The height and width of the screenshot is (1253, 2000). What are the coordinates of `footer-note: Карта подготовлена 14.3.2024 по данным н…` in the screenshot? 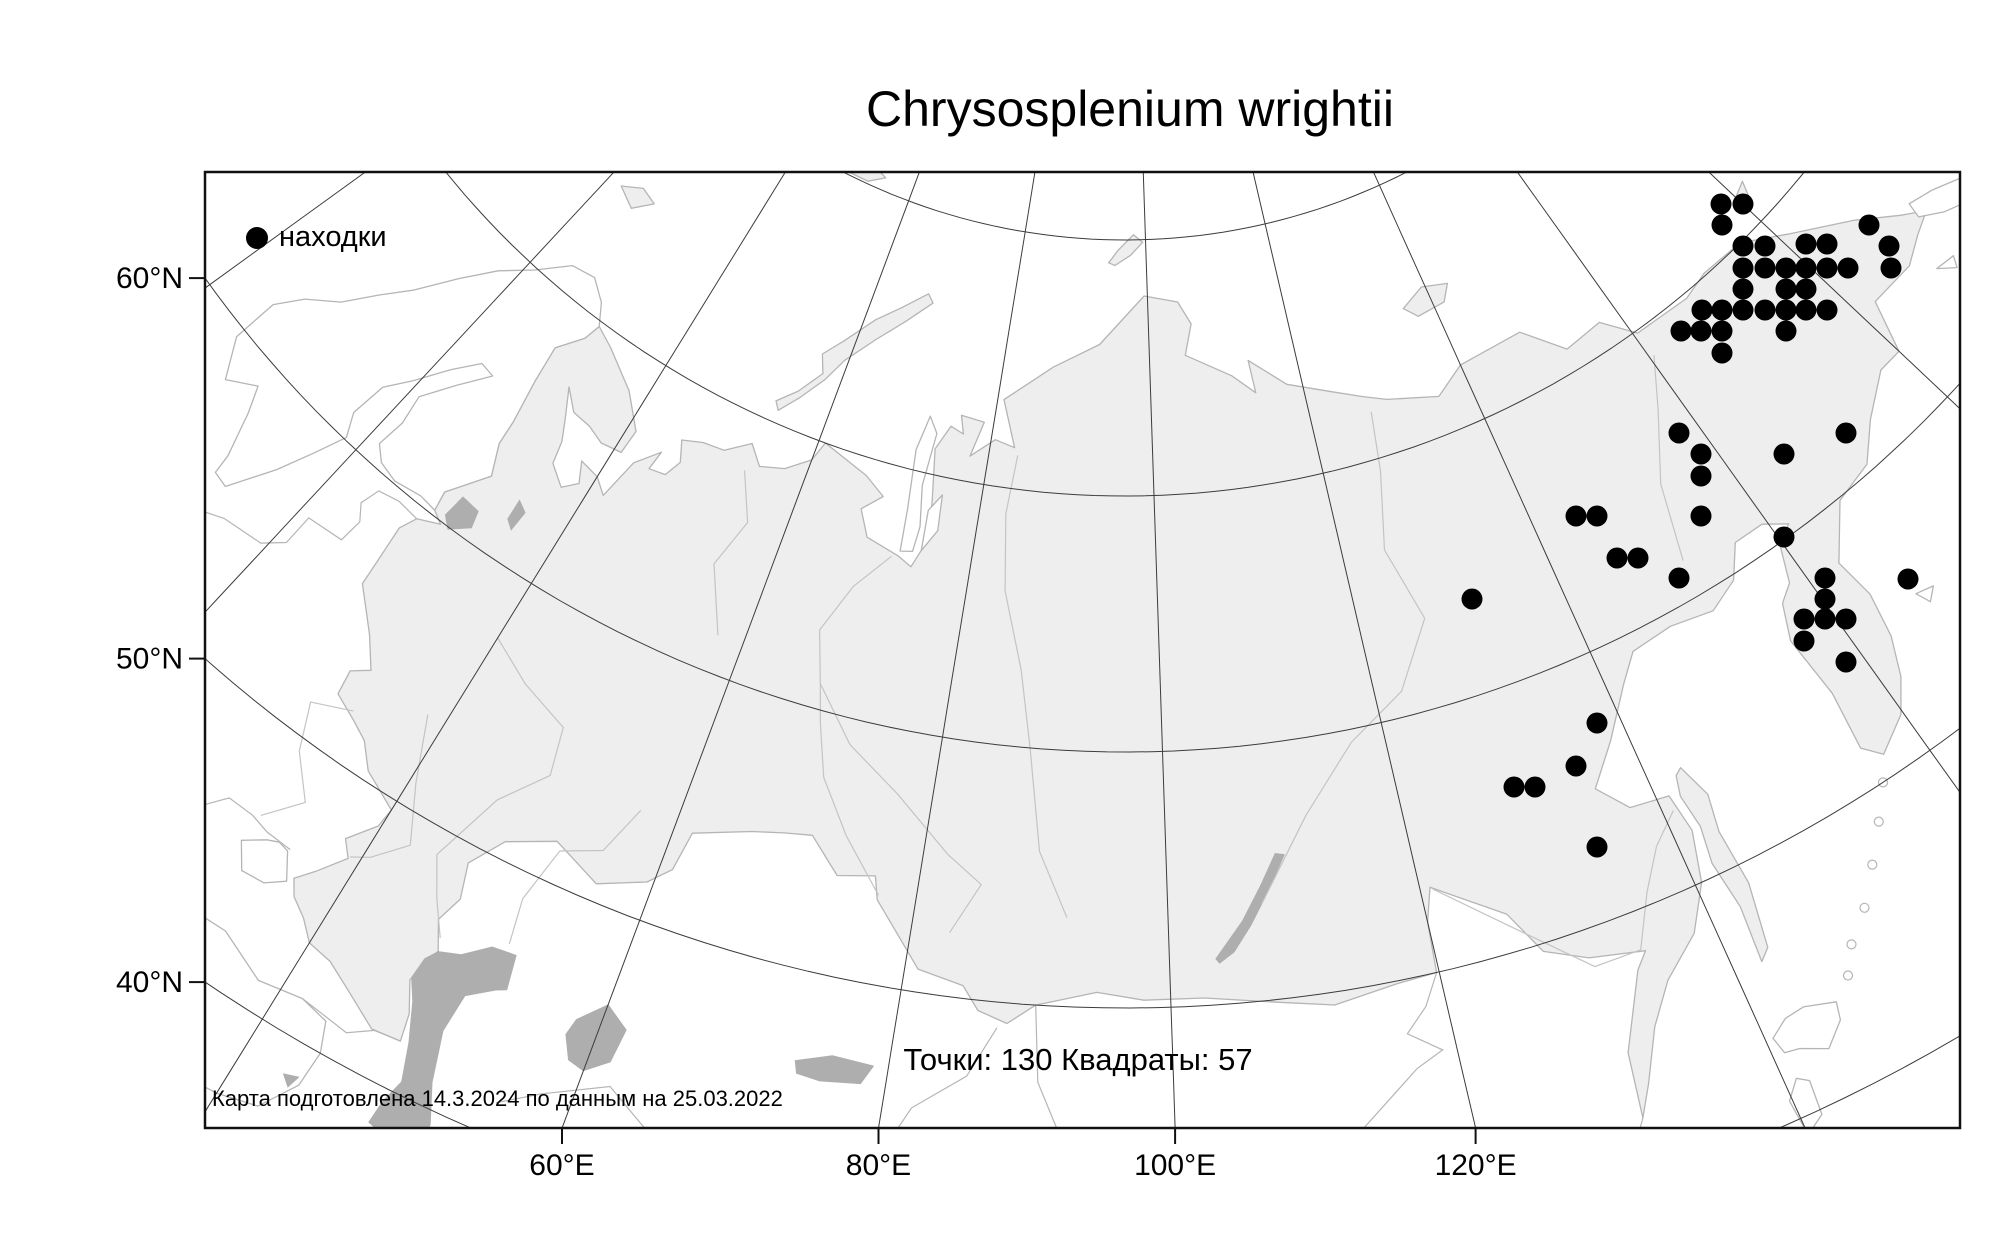 It's located at (497, 1098).